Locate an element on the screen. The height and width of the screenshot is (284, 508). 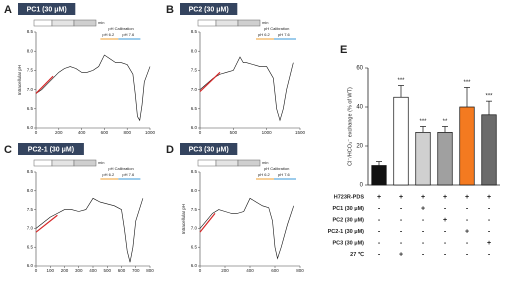
x-tick-label: 700 is located at coordinates (136, 270).